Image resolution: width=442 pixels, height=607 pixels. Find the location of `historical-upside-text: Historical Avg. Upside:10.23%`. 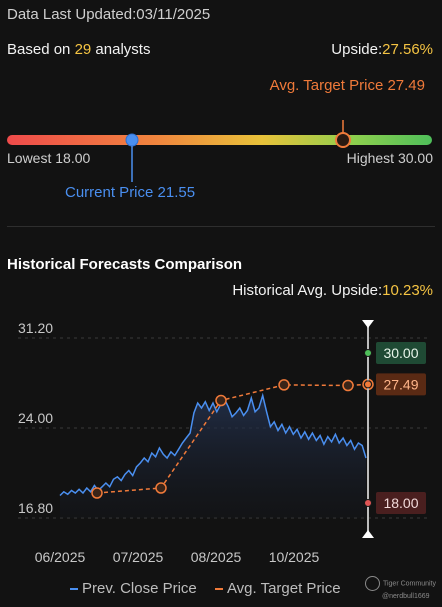

historical-upside-text: Historical Avg. Upside:10.23% is located at coordinates (332, 290).